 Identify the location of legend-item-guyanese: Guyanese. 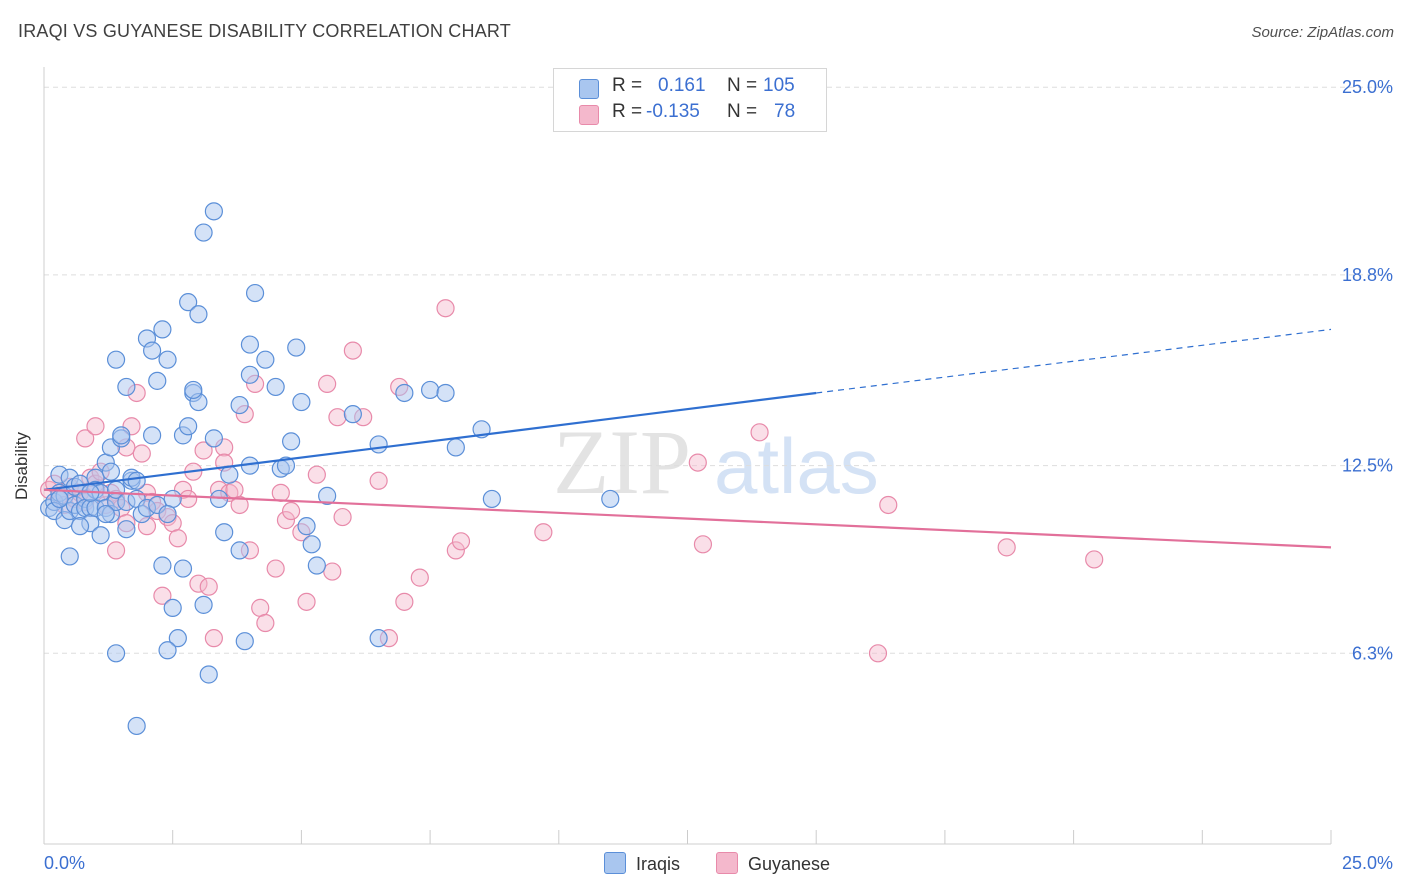
(773, 863).